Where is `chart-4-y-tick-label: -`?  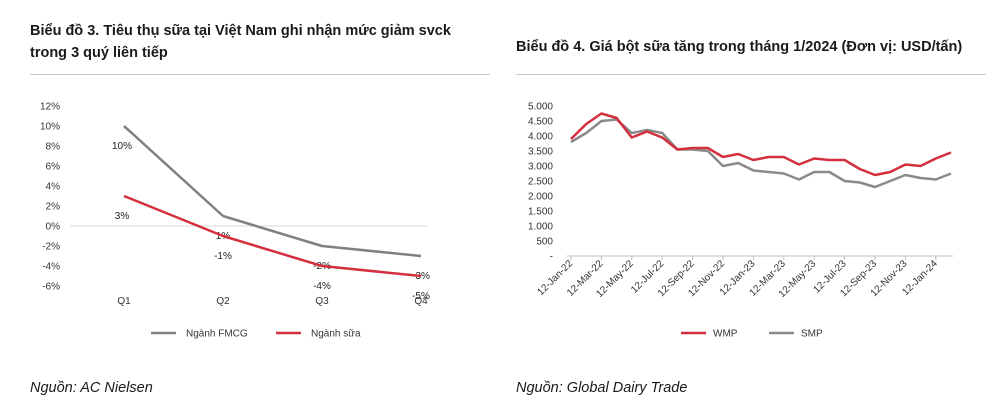 chart-4-y-tick-label: - is located at coordinates (551, 257).